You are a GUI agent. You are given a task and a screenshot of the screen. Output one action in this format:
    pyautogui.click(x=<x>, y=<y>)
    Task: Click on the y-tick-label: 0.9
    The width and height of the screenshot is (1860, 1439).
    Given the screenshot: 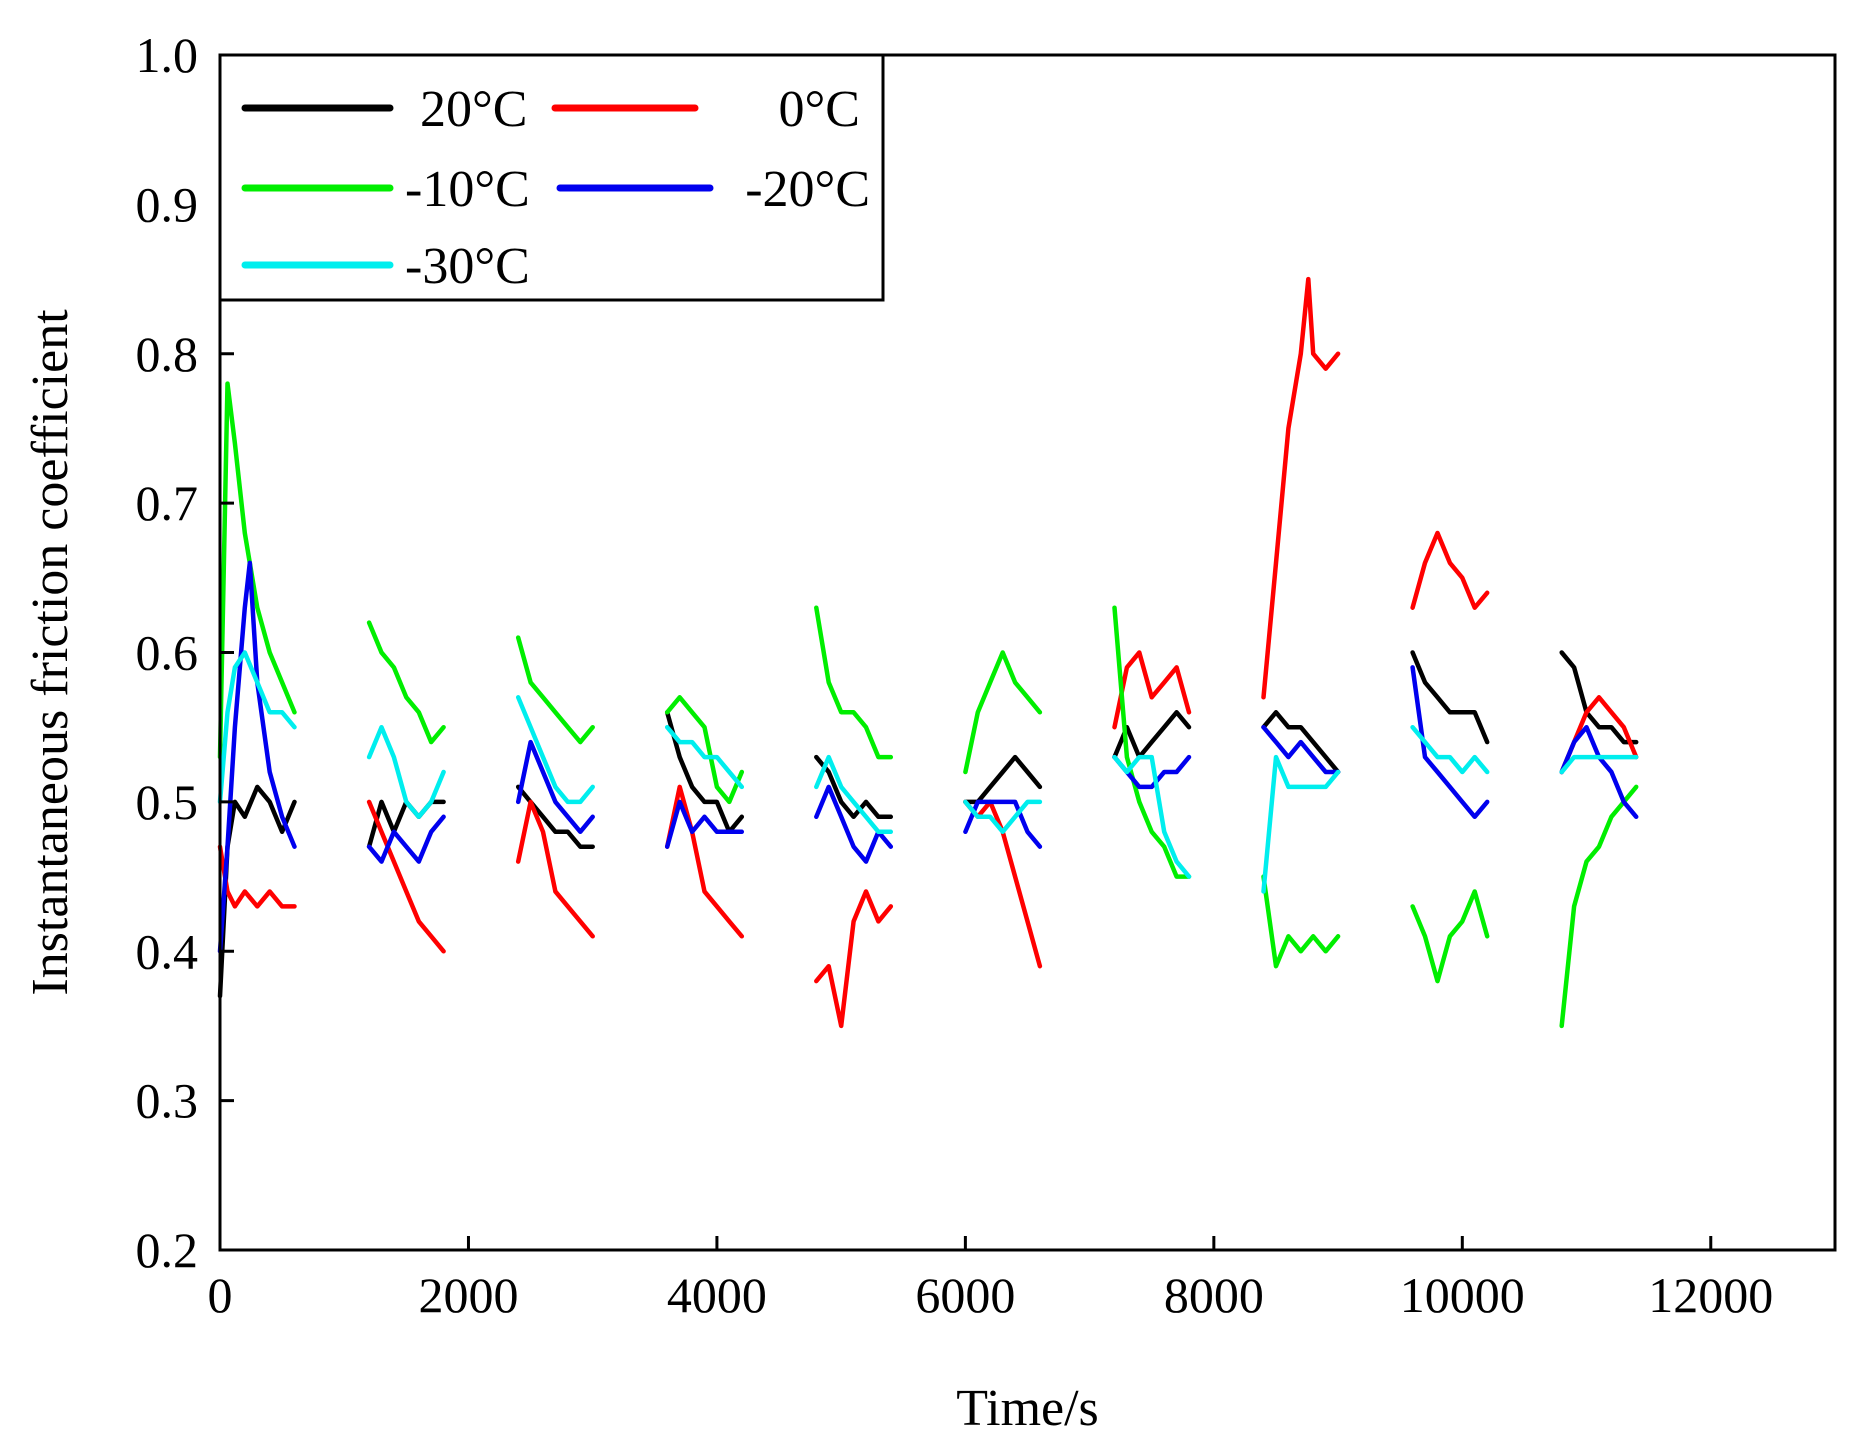 What is the action you would take?
    pyautogui.click(x=167, y=204)
    